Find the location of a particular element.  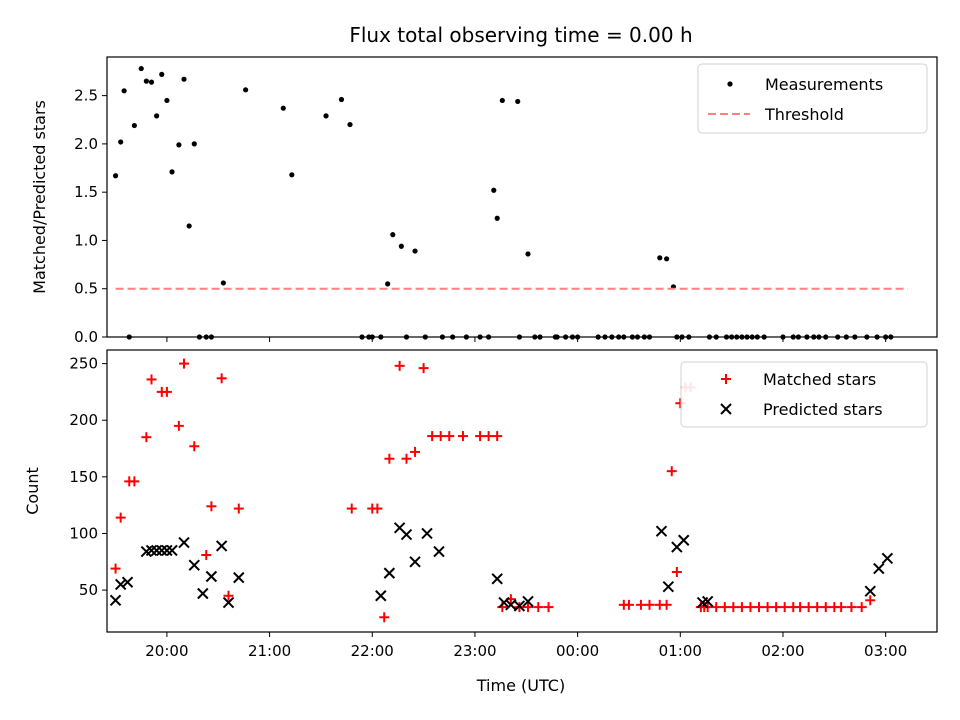

bottom-ytick-label-4: 250 is located at coordinates (83, 364).